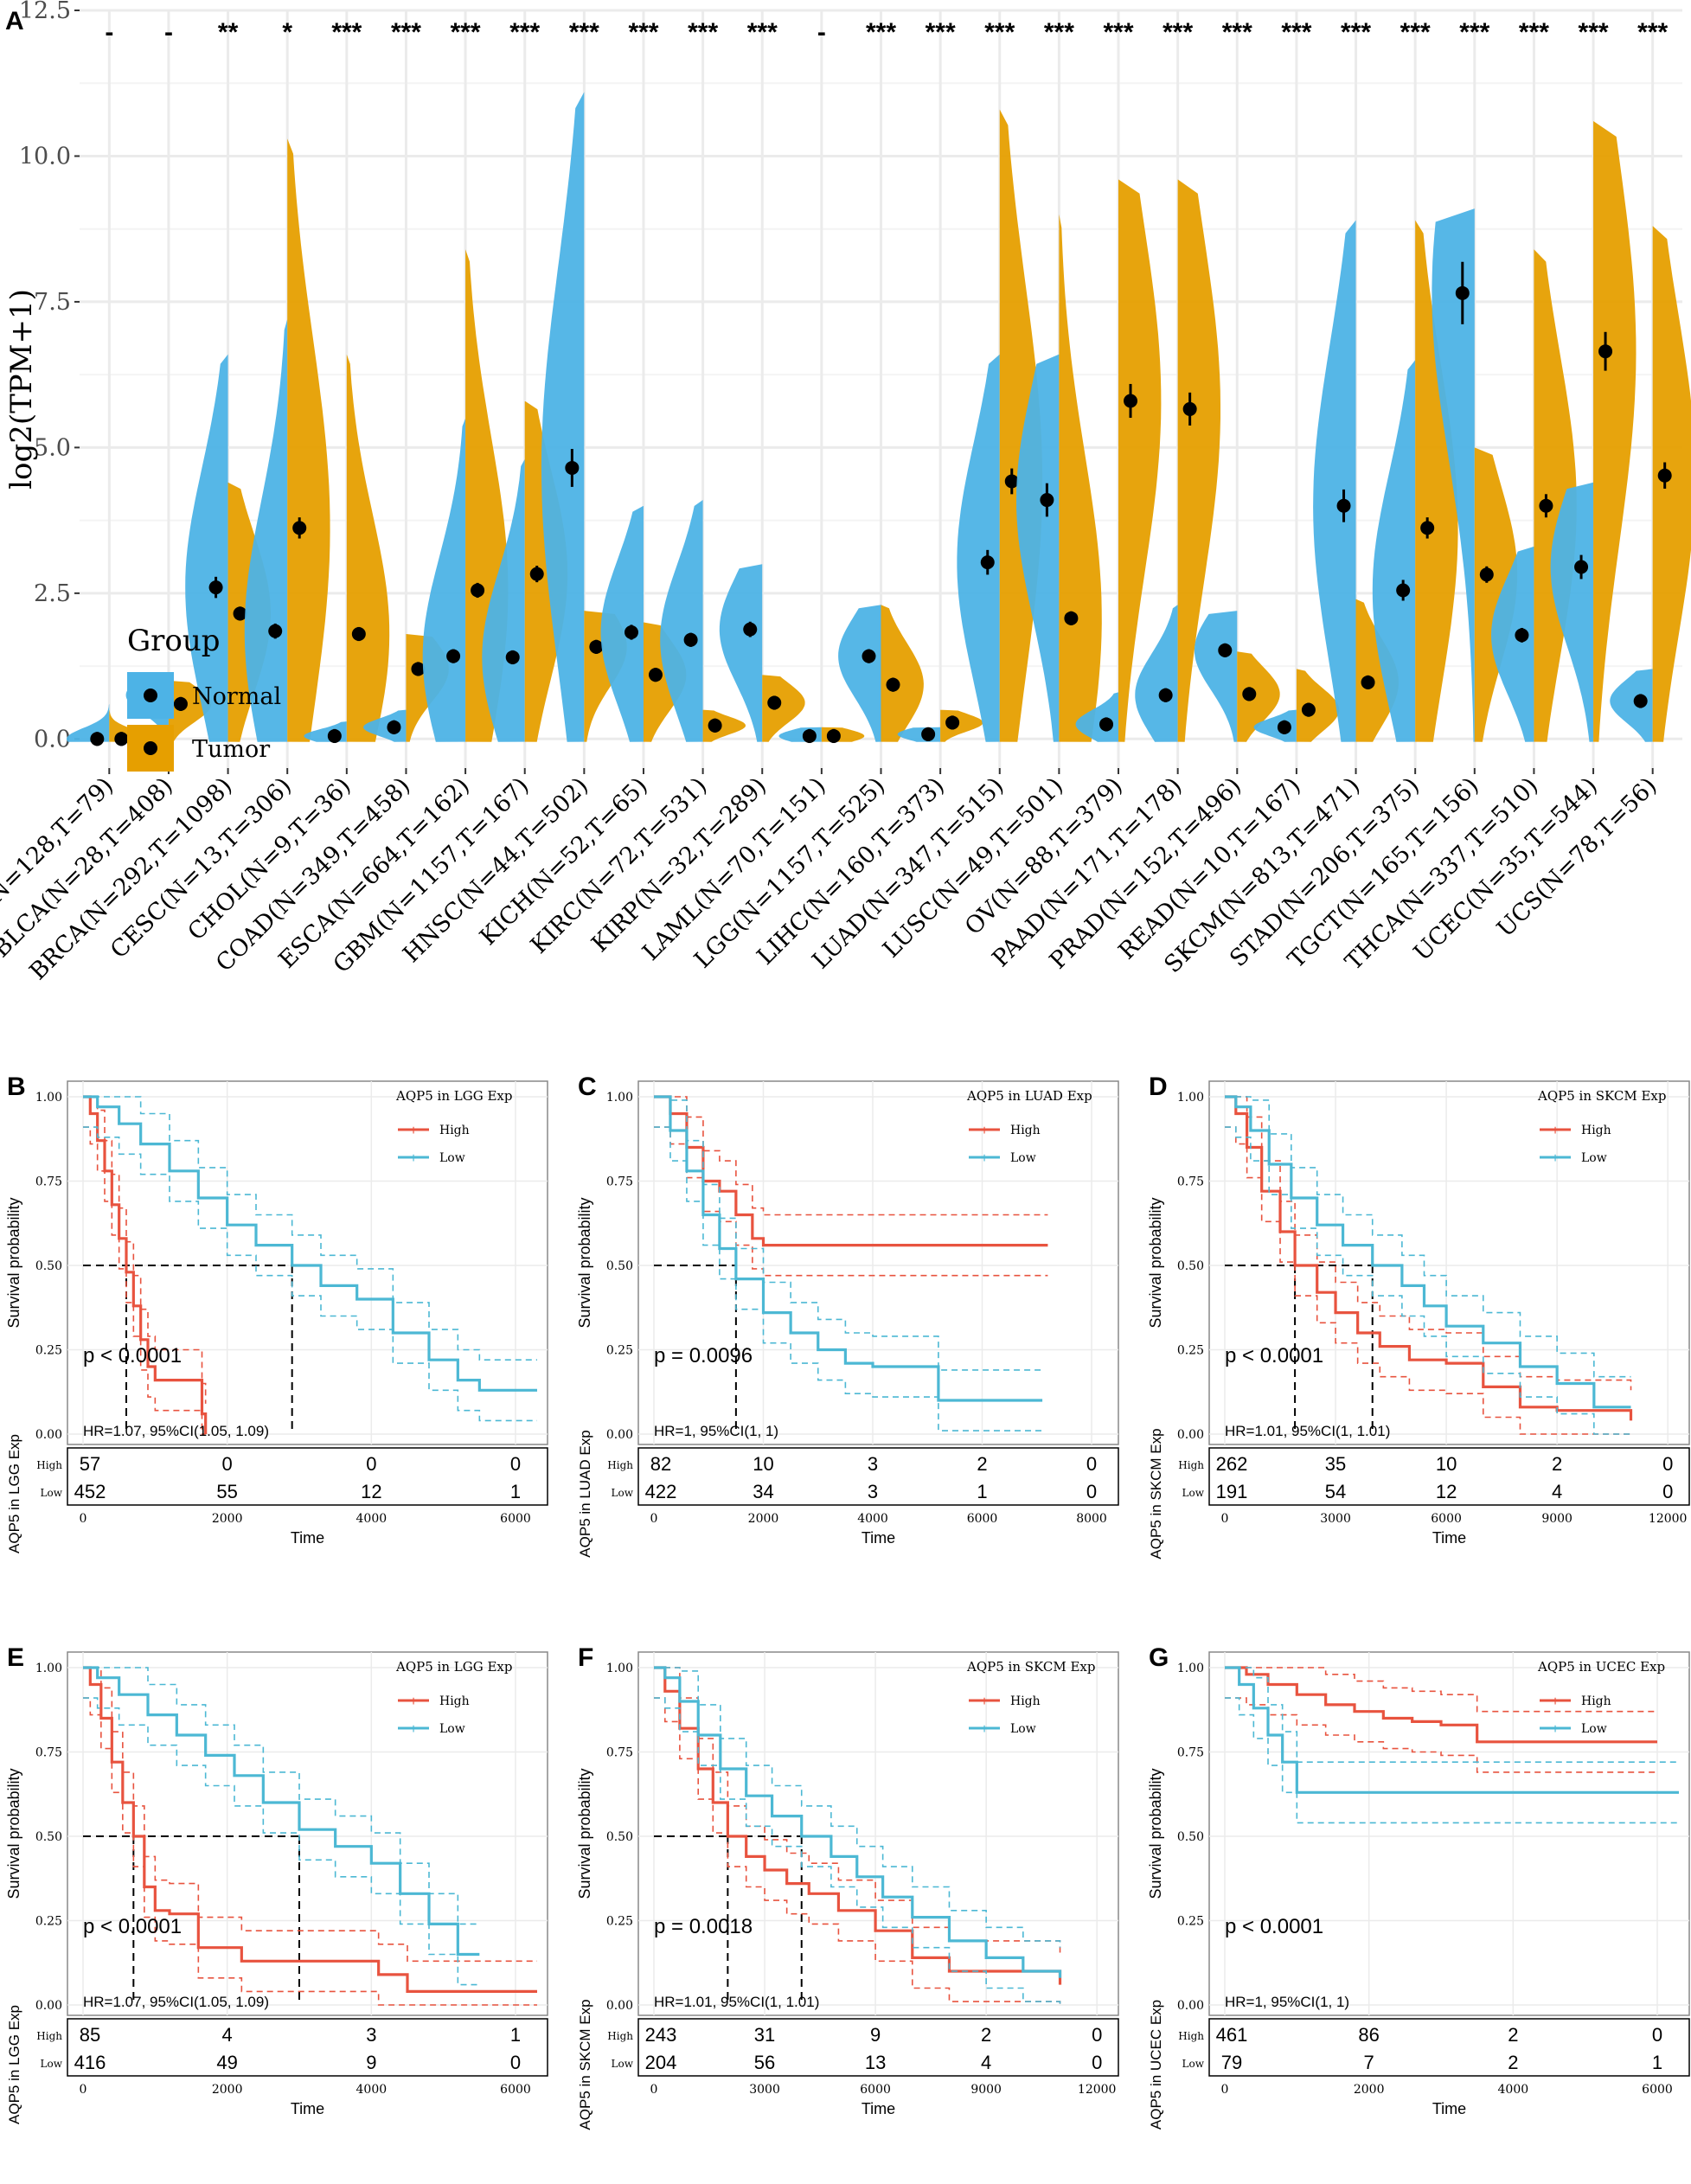  I want to click on km-x-tick-label: 4000, so click(872, 1519).